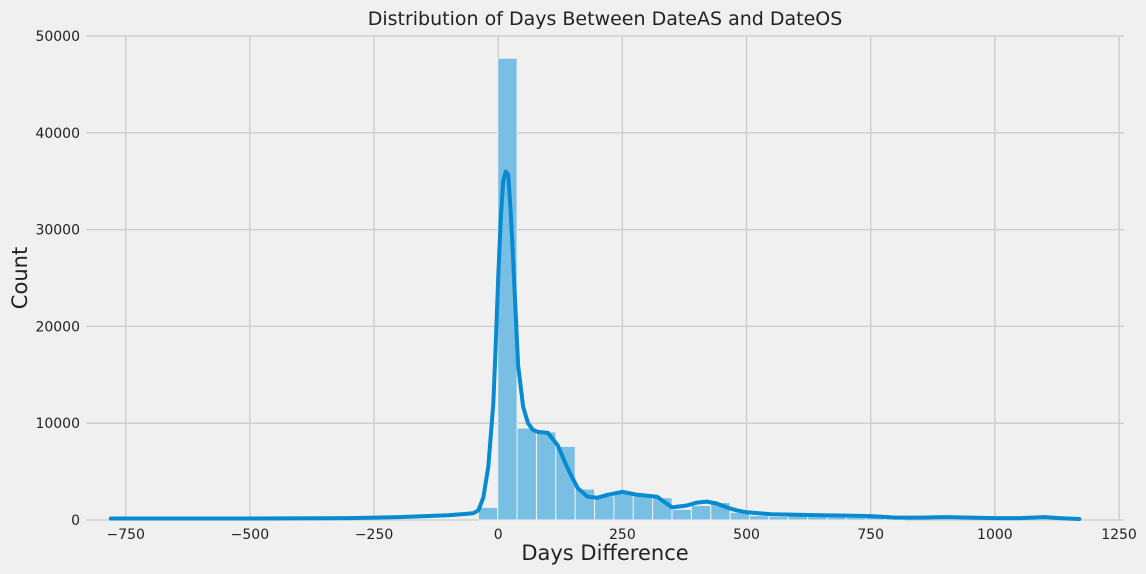 Image resolution: width=1146 pixels, height=574 pixels. Describe the element at coordinates (20, 278) in the screenshot. I see `y-axis-label: Count` at that location.